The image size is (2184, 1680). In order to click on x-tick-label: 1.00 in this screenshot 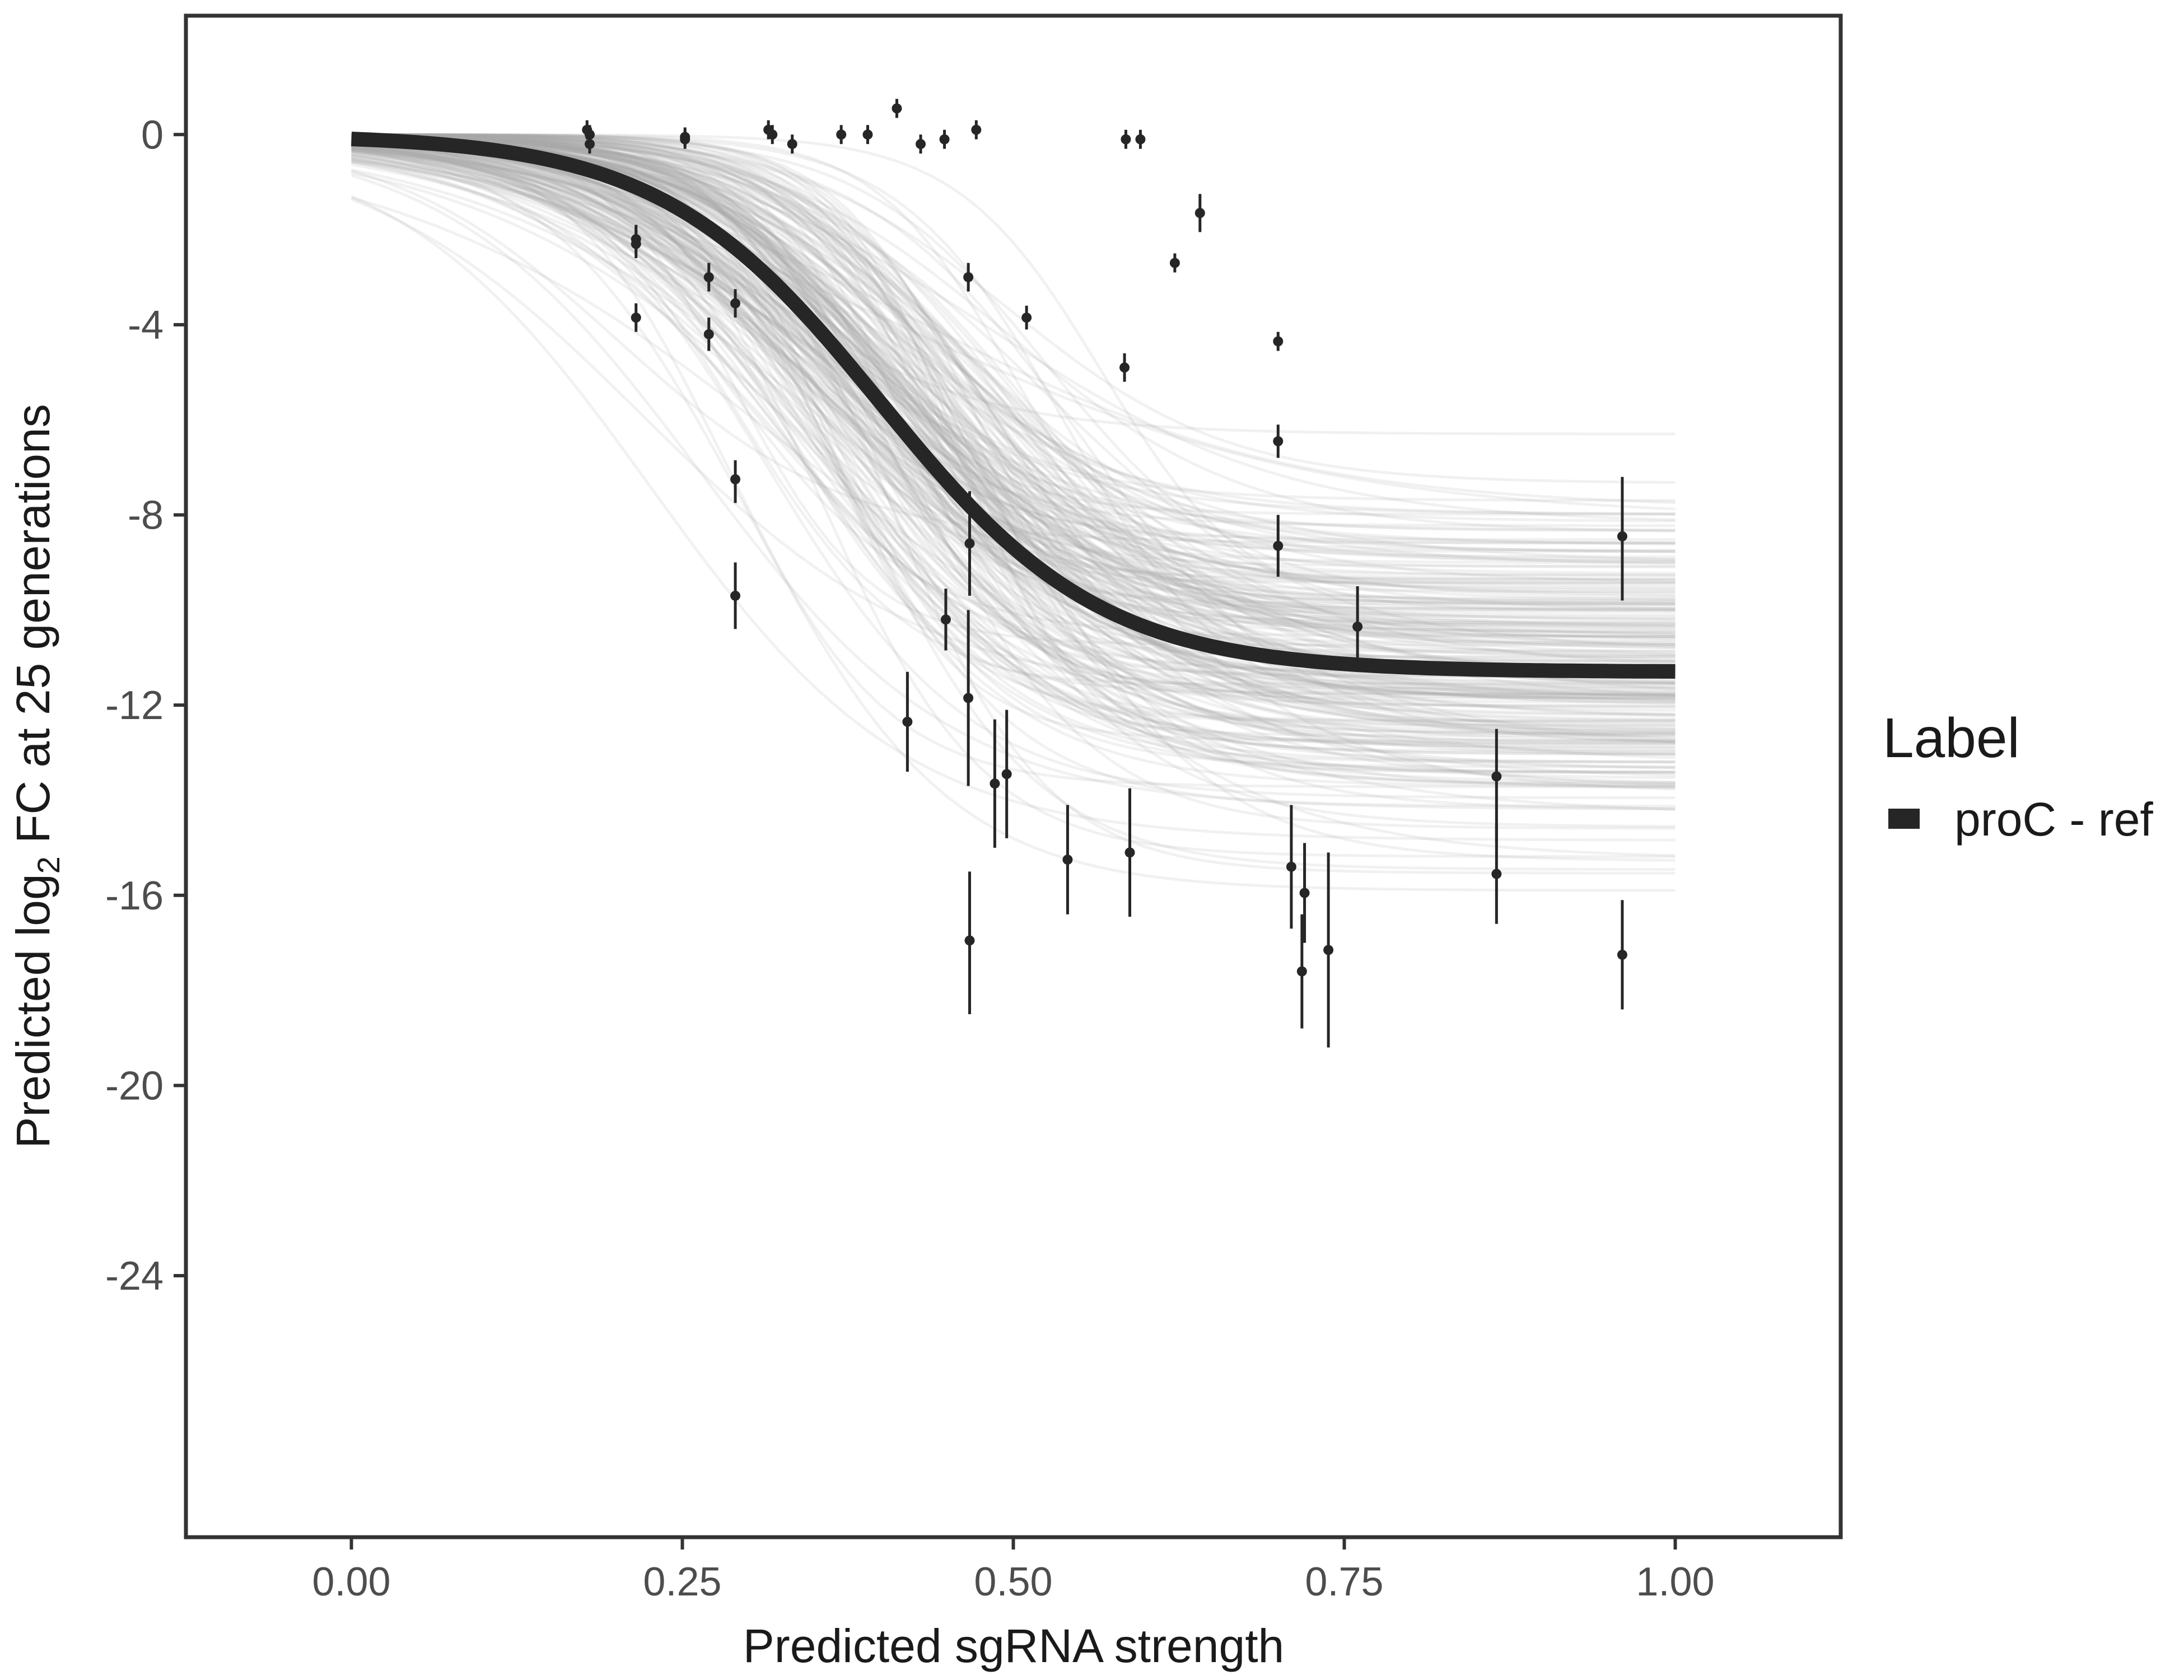, I will do `click(1675, 1582)`.